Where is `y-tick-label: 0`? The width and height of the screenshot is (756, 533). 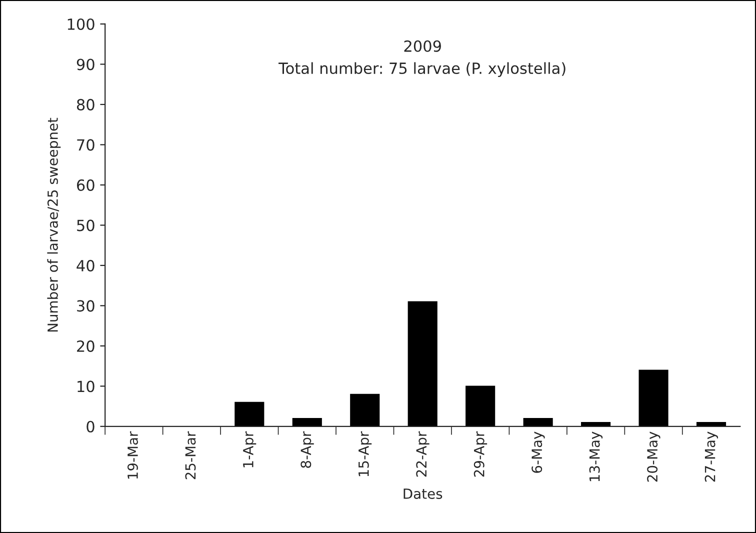
y-tick-label: 0 is located at coordinates (90, 426).